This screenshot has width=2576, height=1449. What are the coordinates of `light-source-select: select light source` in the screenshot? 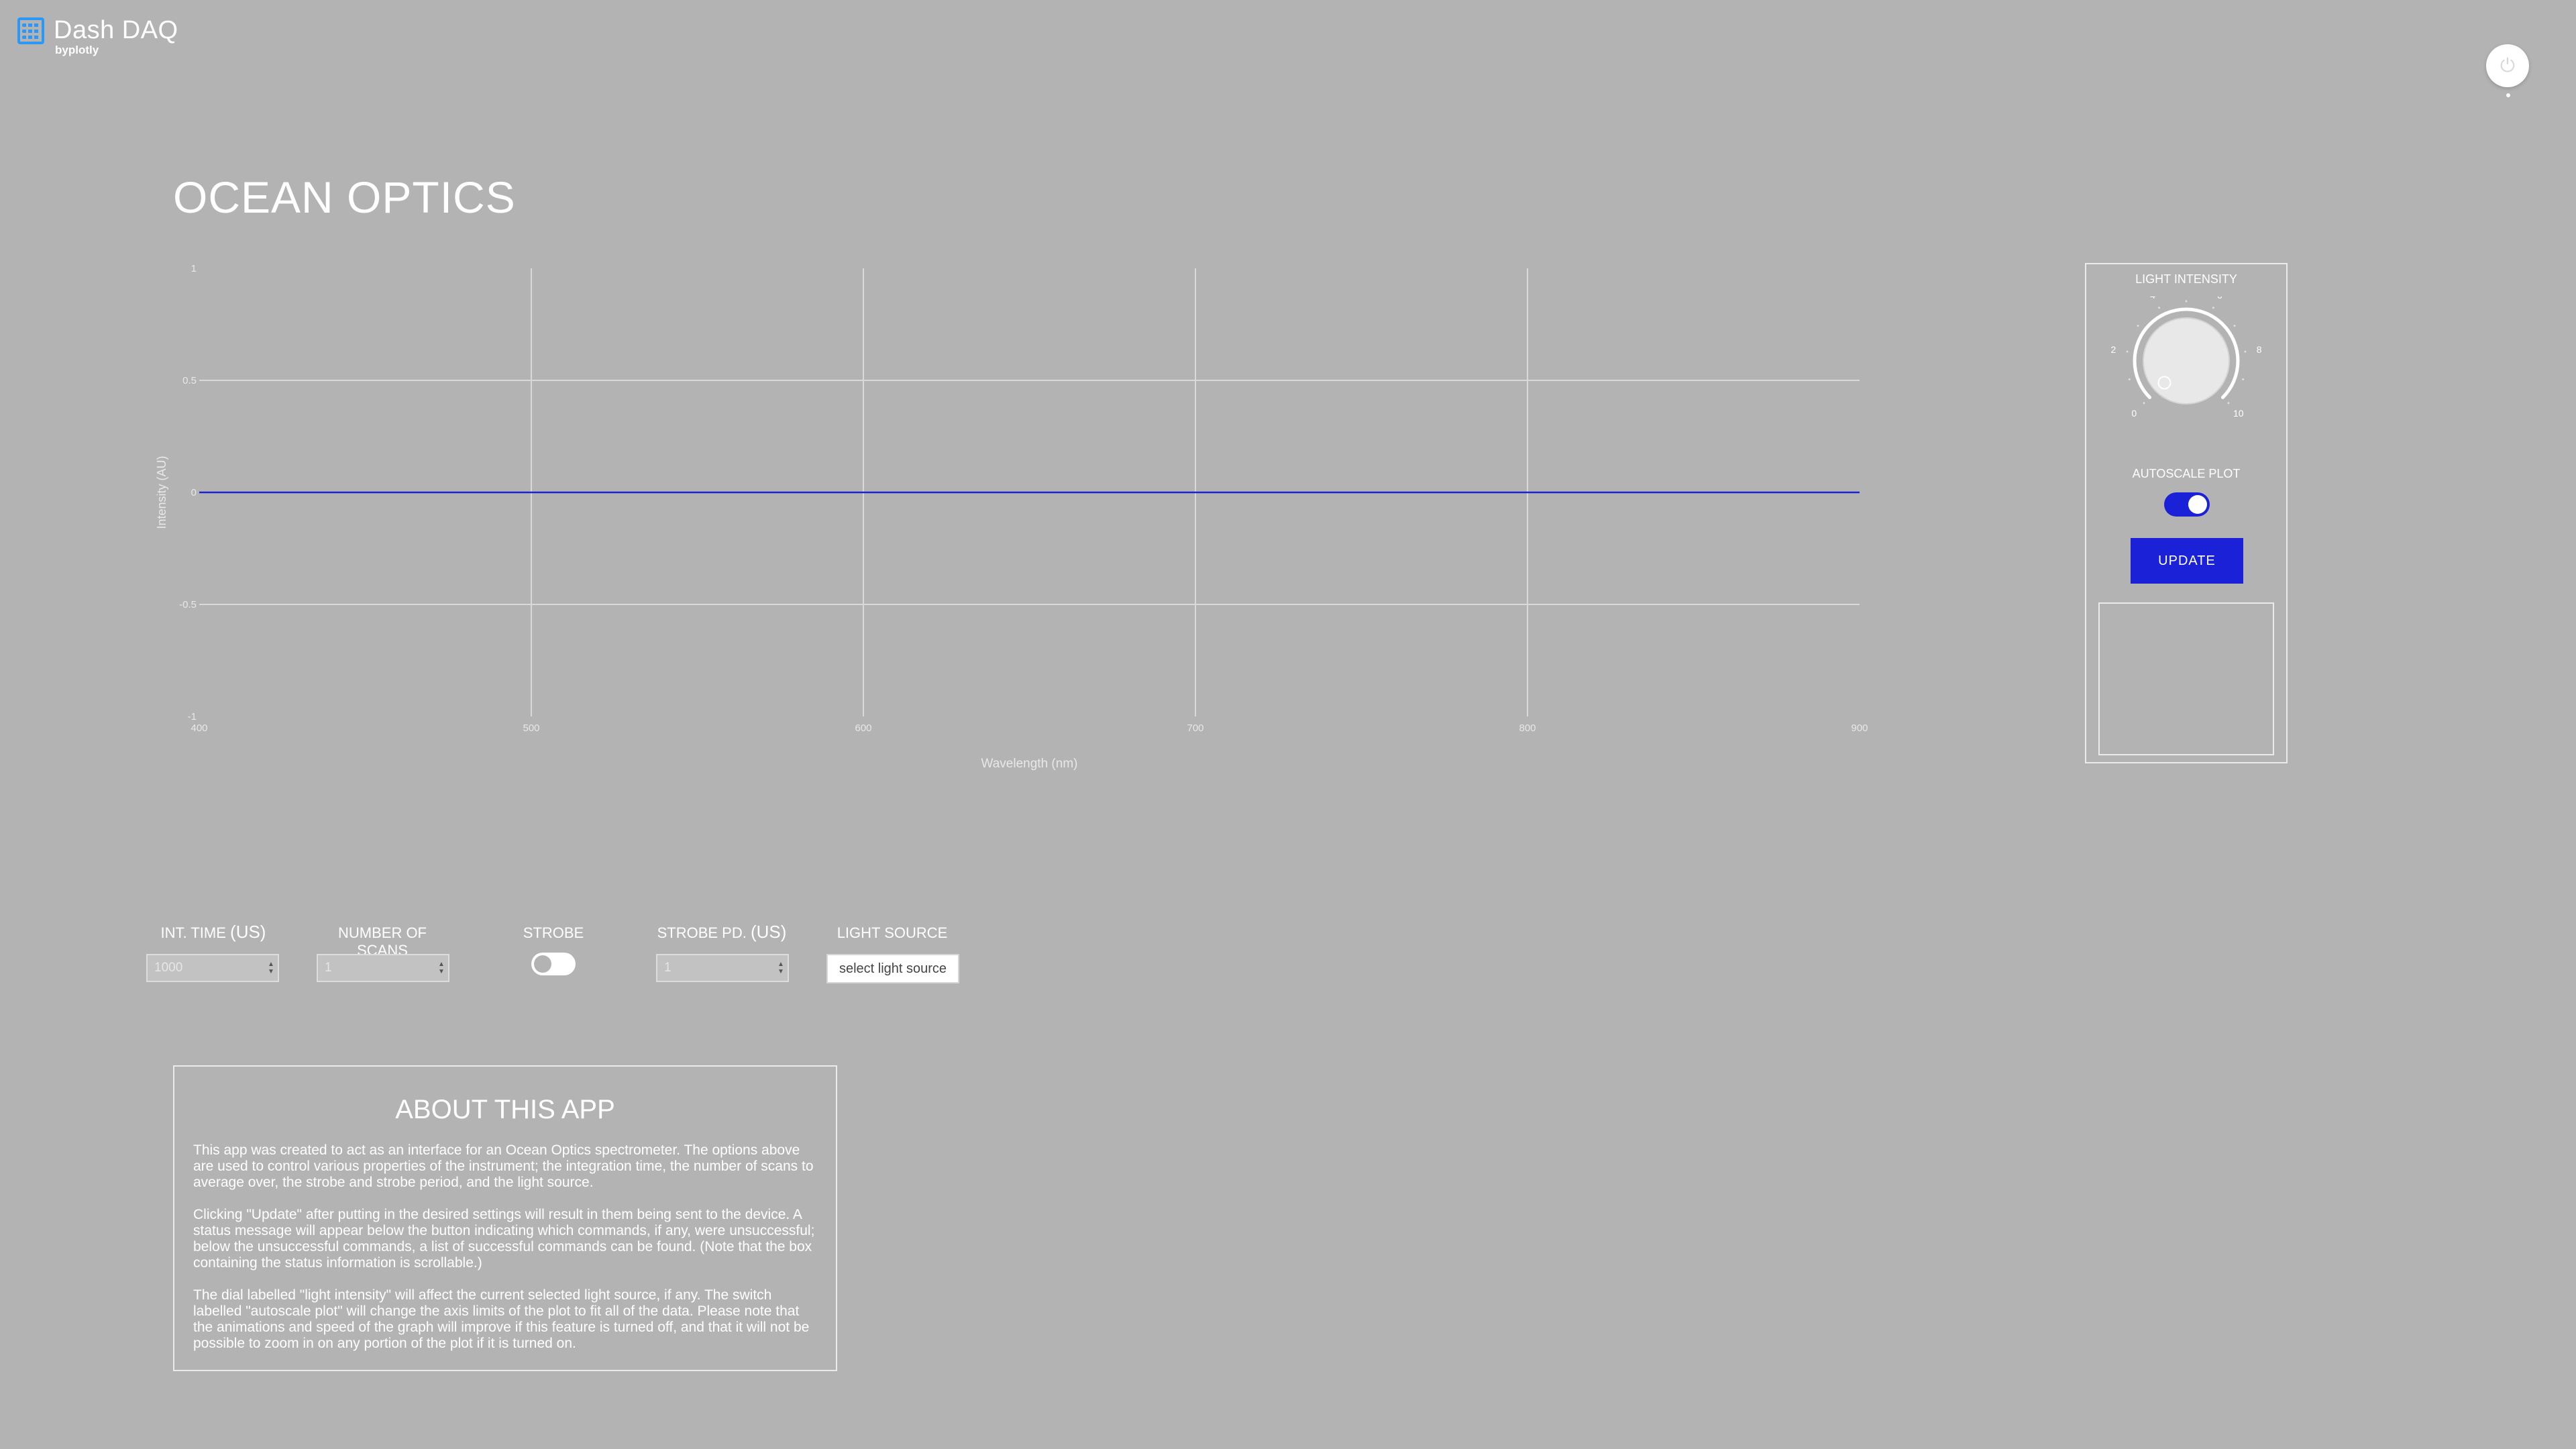 It's located at (892, 968).